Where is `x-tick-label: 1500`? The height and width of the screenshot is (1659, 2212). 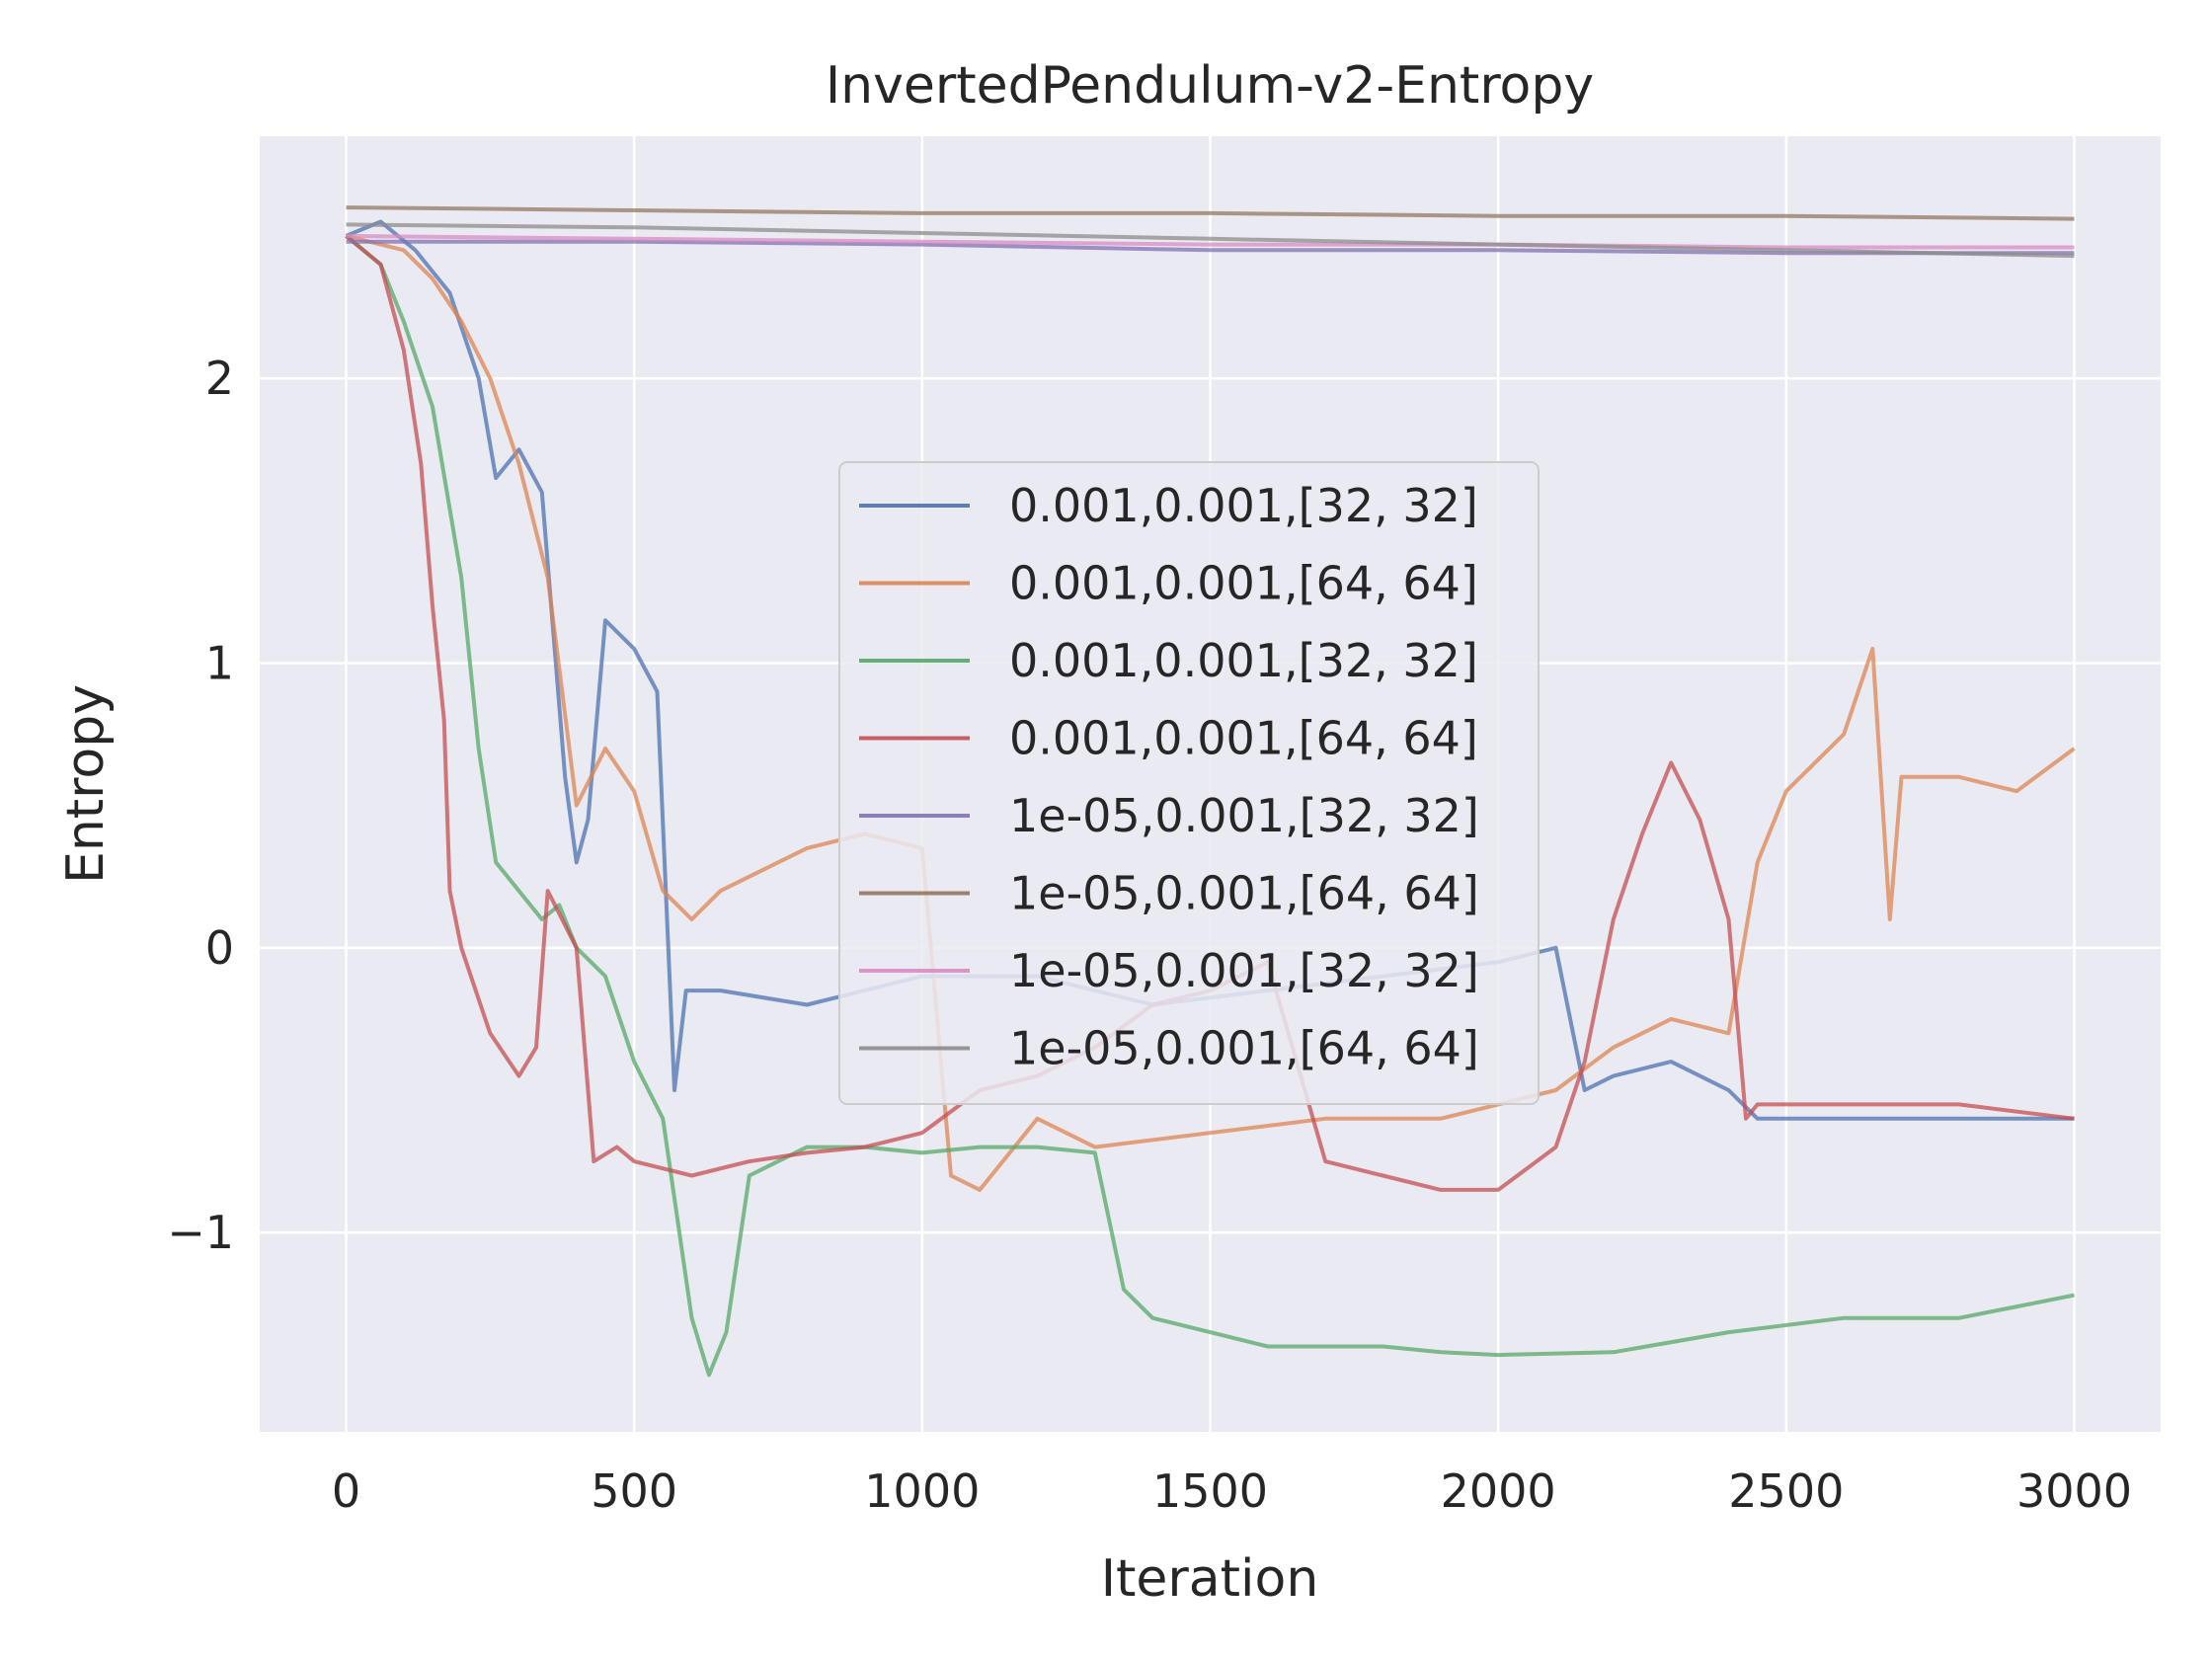
x-tick-label: 1500 is located at coordinates (1210, 1491).